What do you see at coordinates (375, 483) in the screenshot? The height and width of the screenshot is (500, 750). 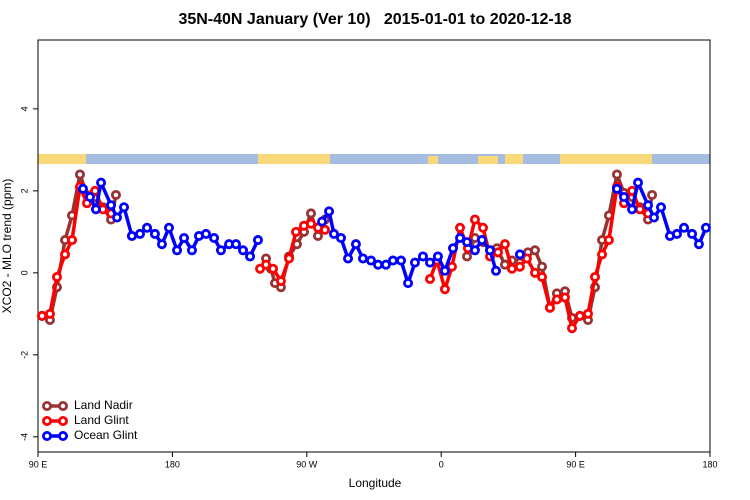 I see `x-axis-label: Longitude` at bounding box center [375, 483].